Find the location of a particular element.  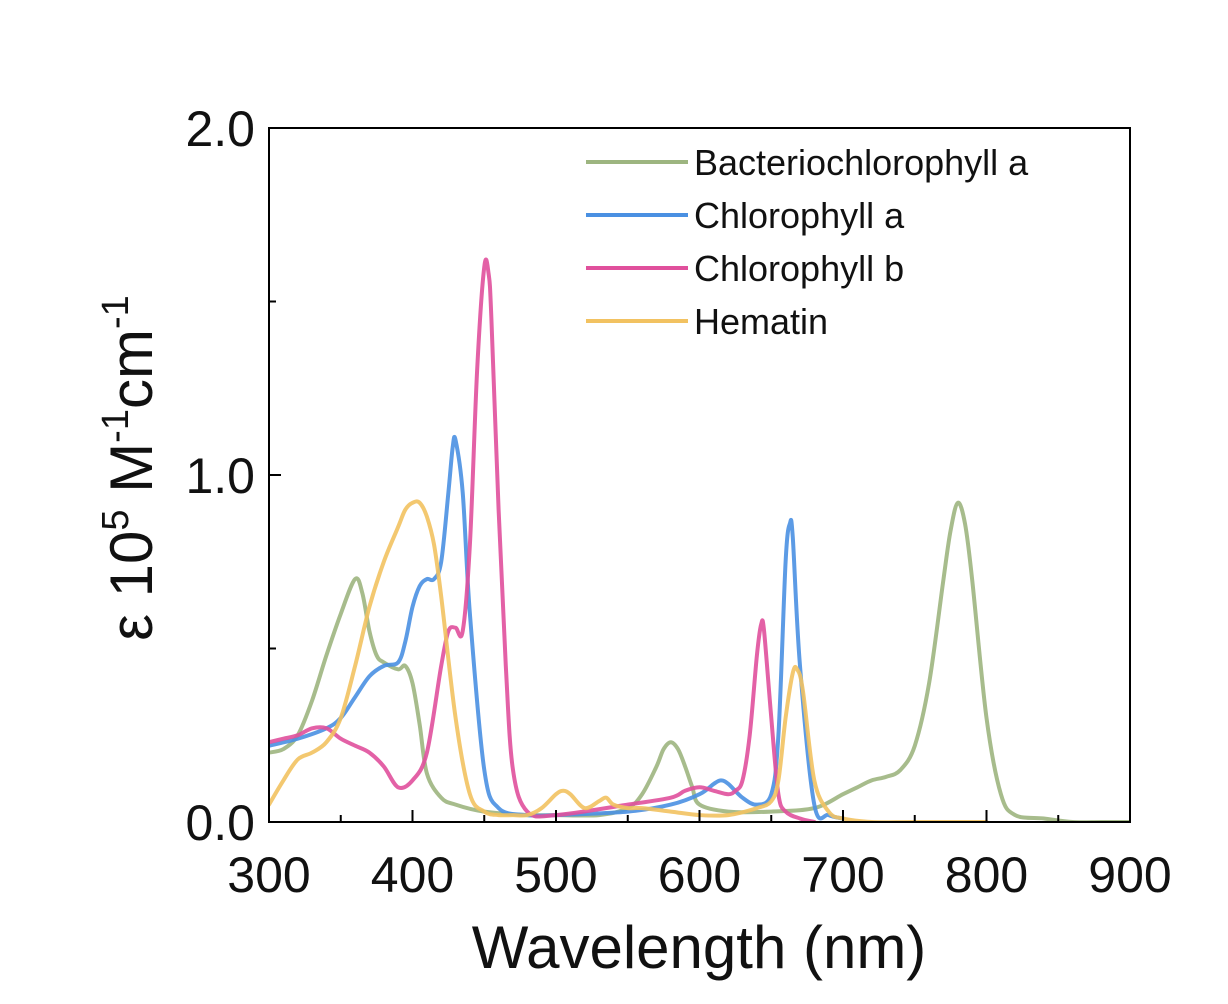

x-tick-label: 500 is located at coordinates (555, 875).